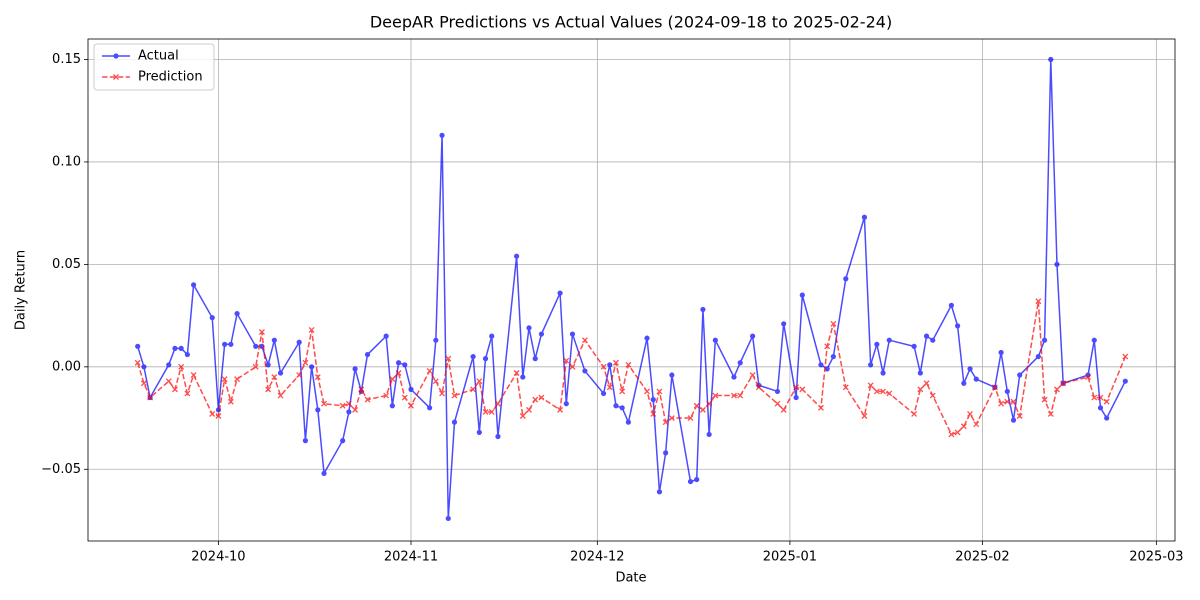 This screenshot has width=1200, height=600. I want to click on y-tick-label: −0.05, so click(61, 469).